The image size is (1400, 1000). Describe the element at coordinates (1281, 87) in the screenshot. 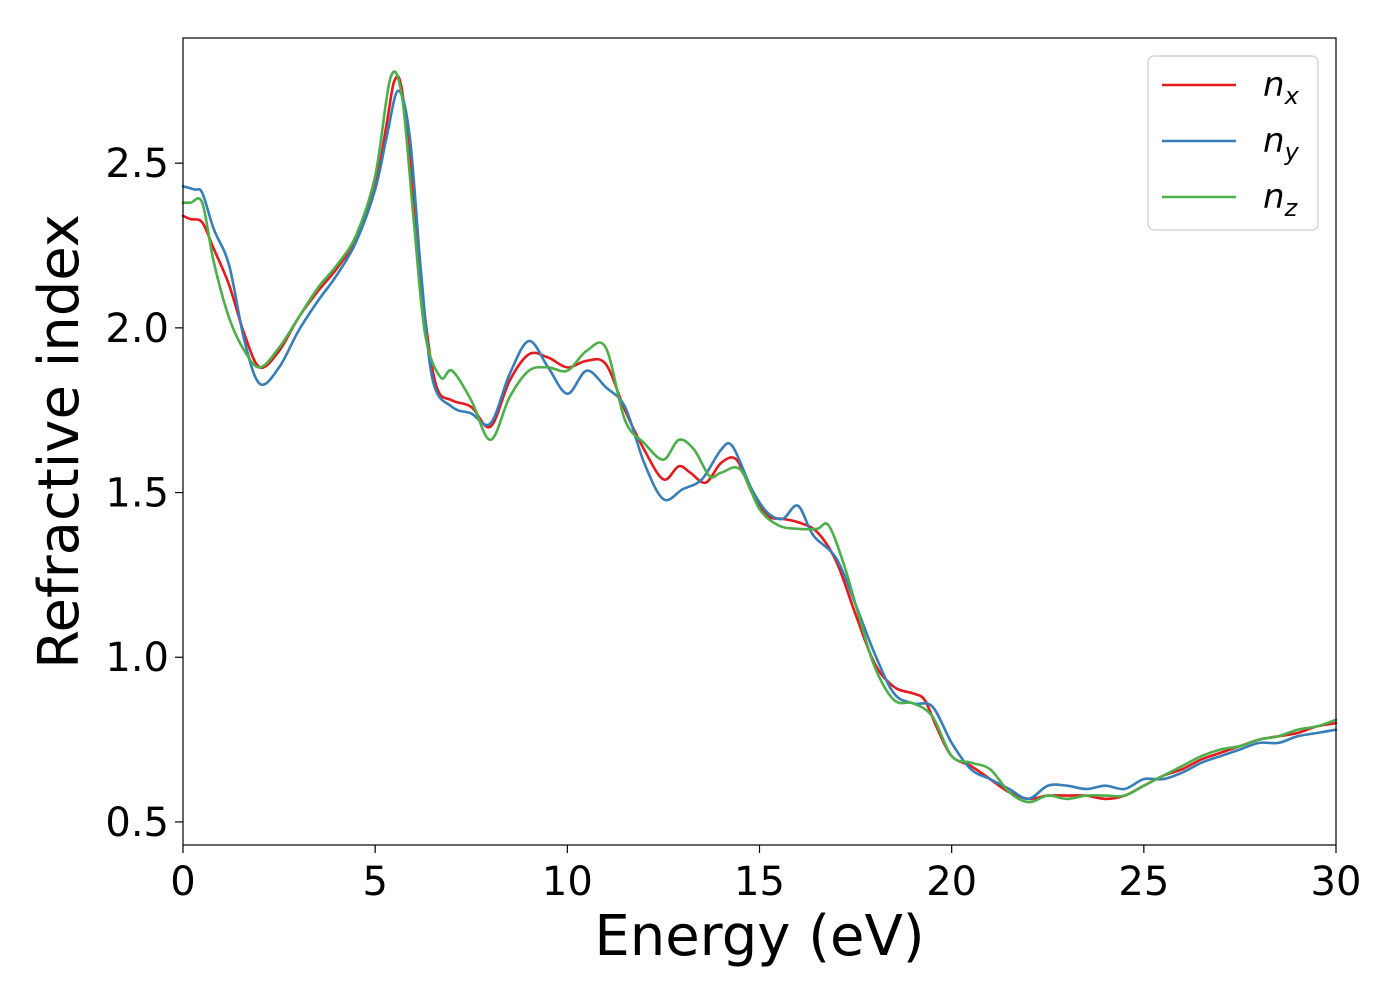

I see `legend-label: nx` at that location.